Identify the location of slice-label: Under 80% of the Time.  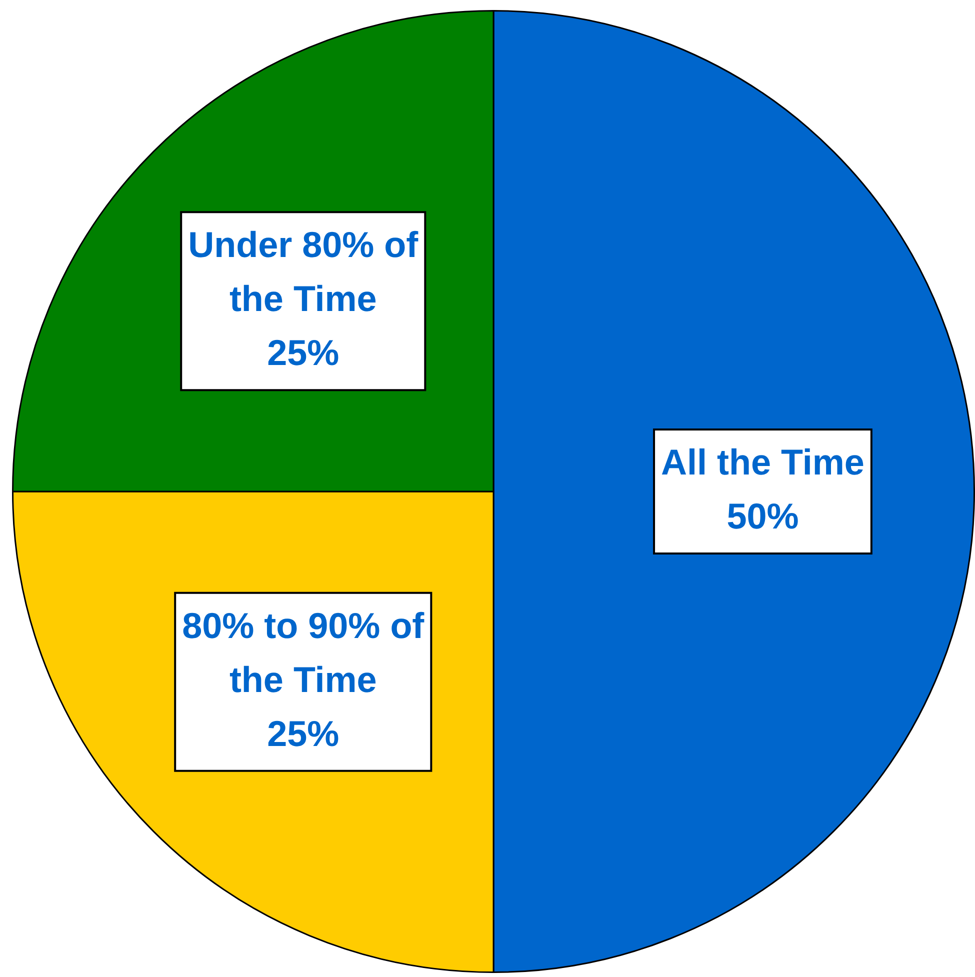
(304, 272).